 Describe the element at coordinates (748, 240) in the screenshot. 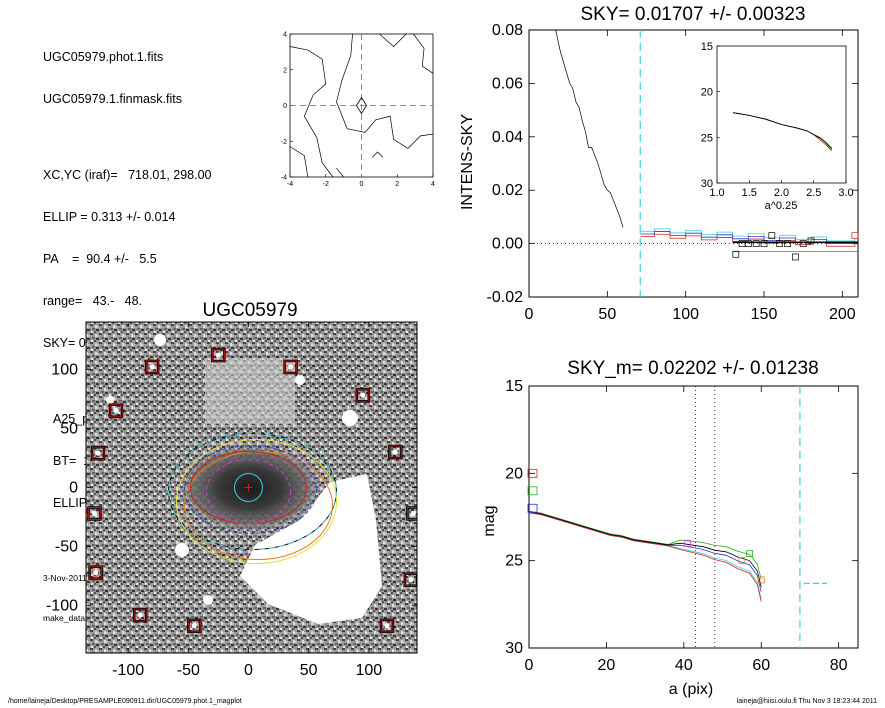

I see `red-sky-step` at that location.